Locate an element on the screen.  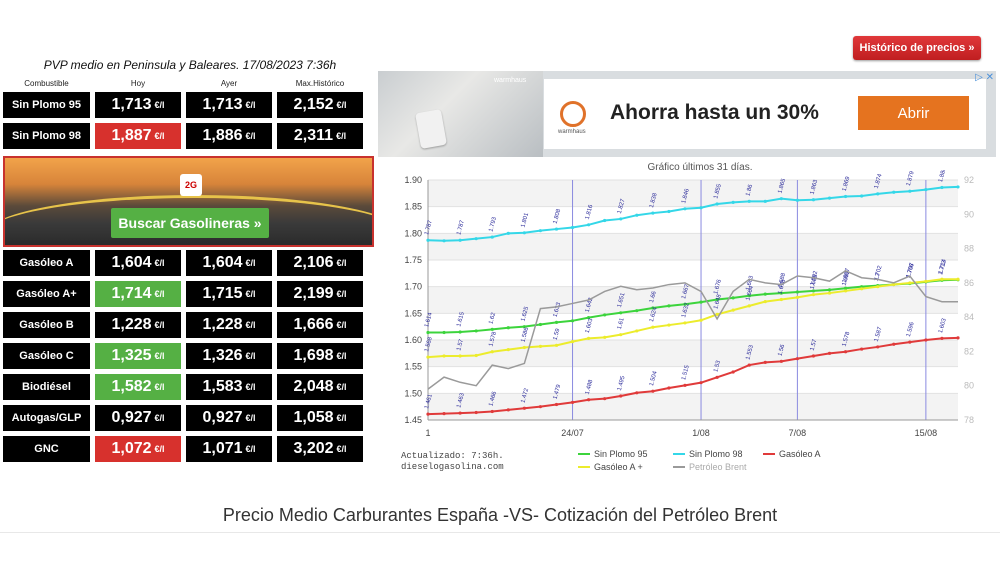
price-yesterday: 1,326 €/l is located at coordinates (229, 356).